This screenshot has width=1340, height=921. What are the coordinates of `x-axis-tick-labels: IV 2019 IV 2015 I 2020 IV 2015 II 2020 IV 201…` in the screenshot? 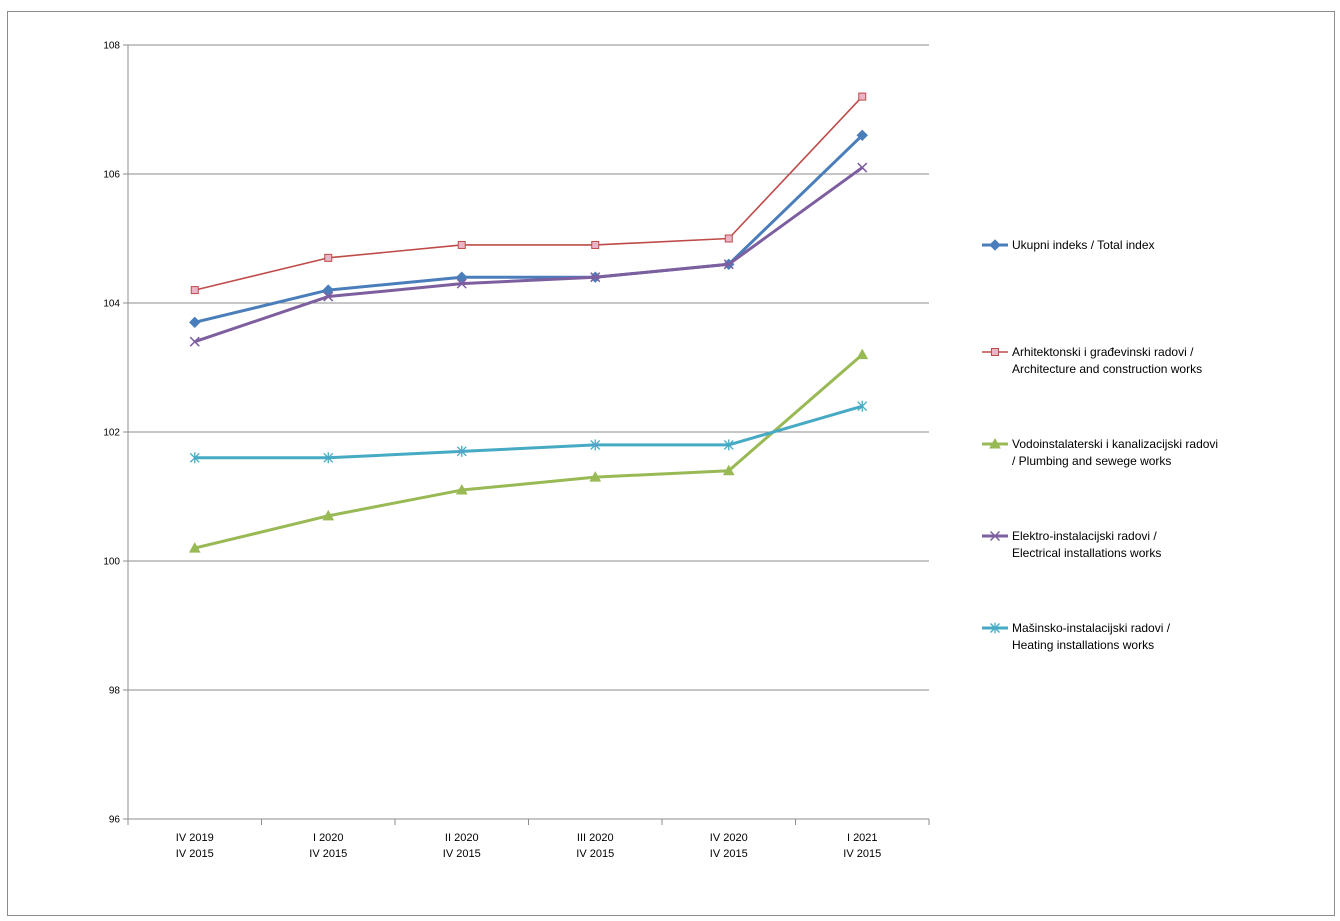 It's located at (528, 846).